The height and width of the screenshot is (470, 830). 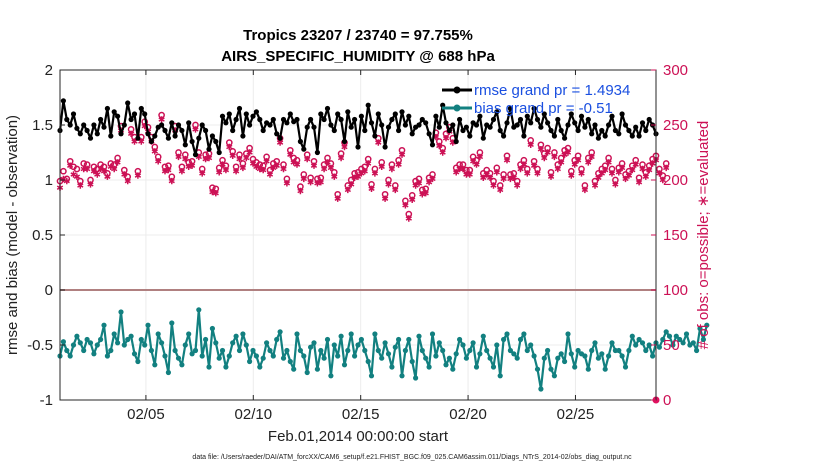 I want to click on y-tick-label: -1, so click(x=46, y=400).